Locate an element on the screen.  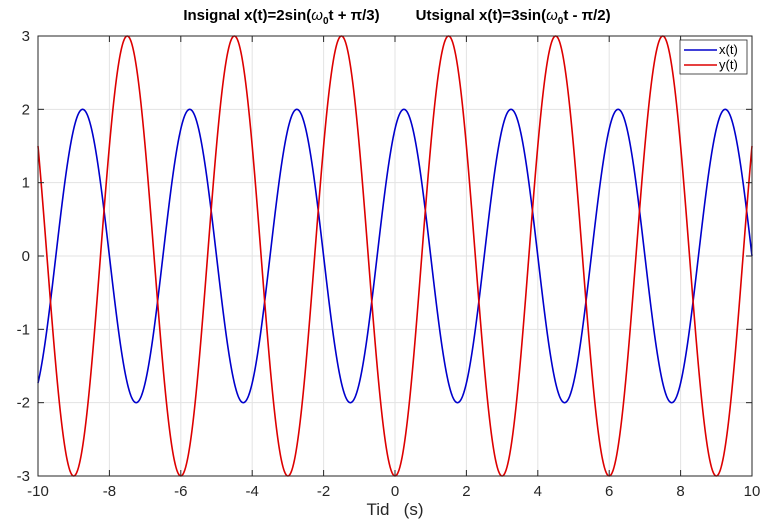
x-tick-label: 8 is located at coordinates (680, 491).